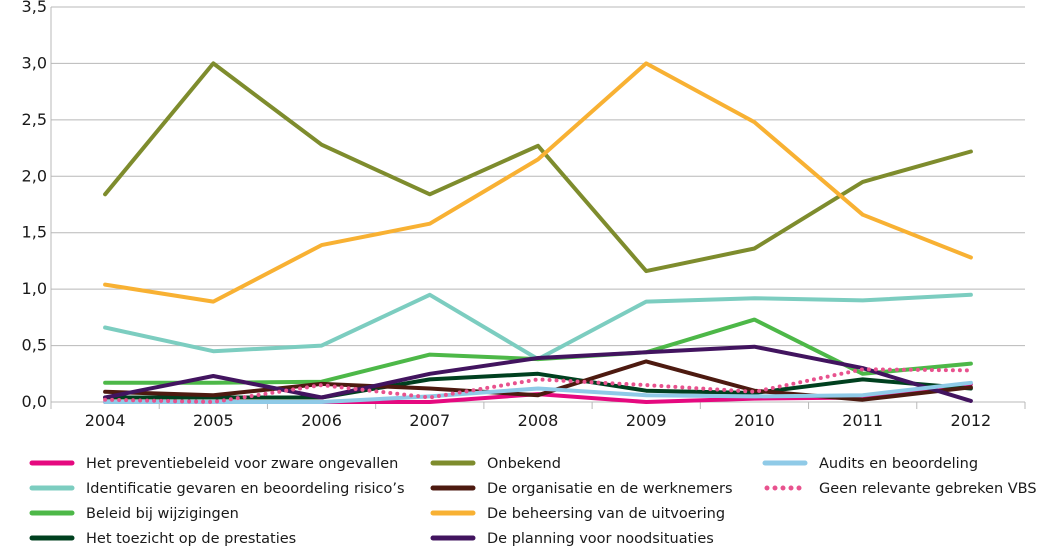 Image resolution: width=1050 pixels, height=557 pixels. I want to click on x-tick-label: 2006, so click(321, 420).